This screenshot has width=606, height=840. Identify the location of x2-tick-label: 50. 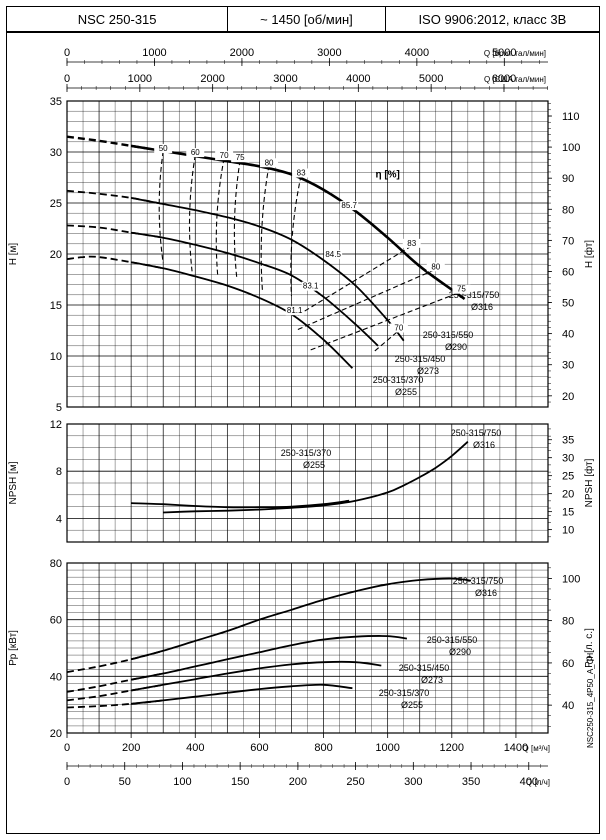
(125, 782).